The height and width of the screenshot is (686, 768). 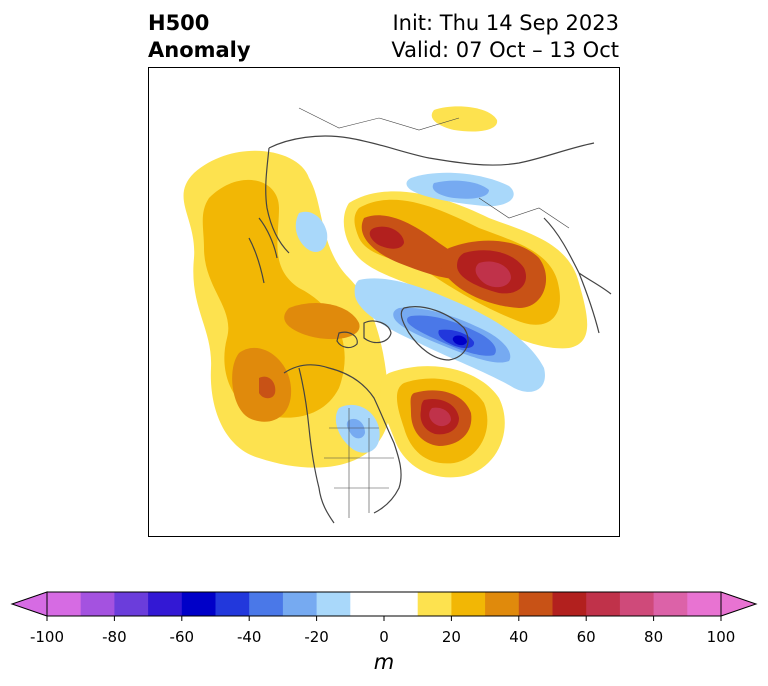 What do you see at coordinates (316, 637) in the screenshot?
I see `colorbar-tick-label: -20` at bounding box center [316, 637].